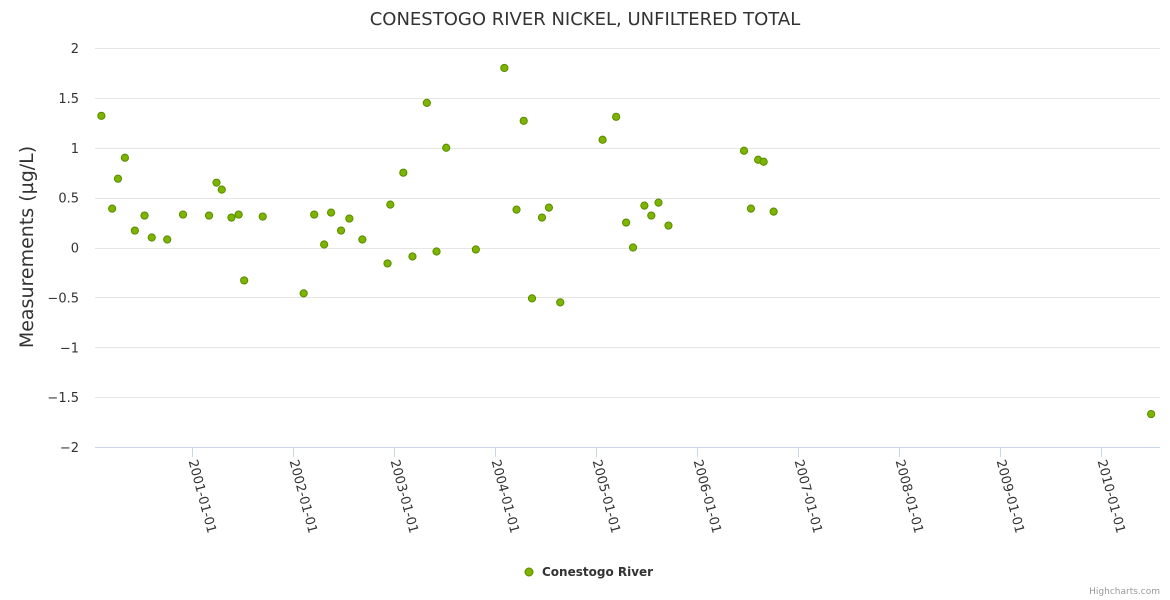 This screenshot has height=600, width=1170. What do you see at coordinates (1111, 496) in the screenshot?
I see `x-tick-label: 2010-01-01` at bounding box center [1111, 496].